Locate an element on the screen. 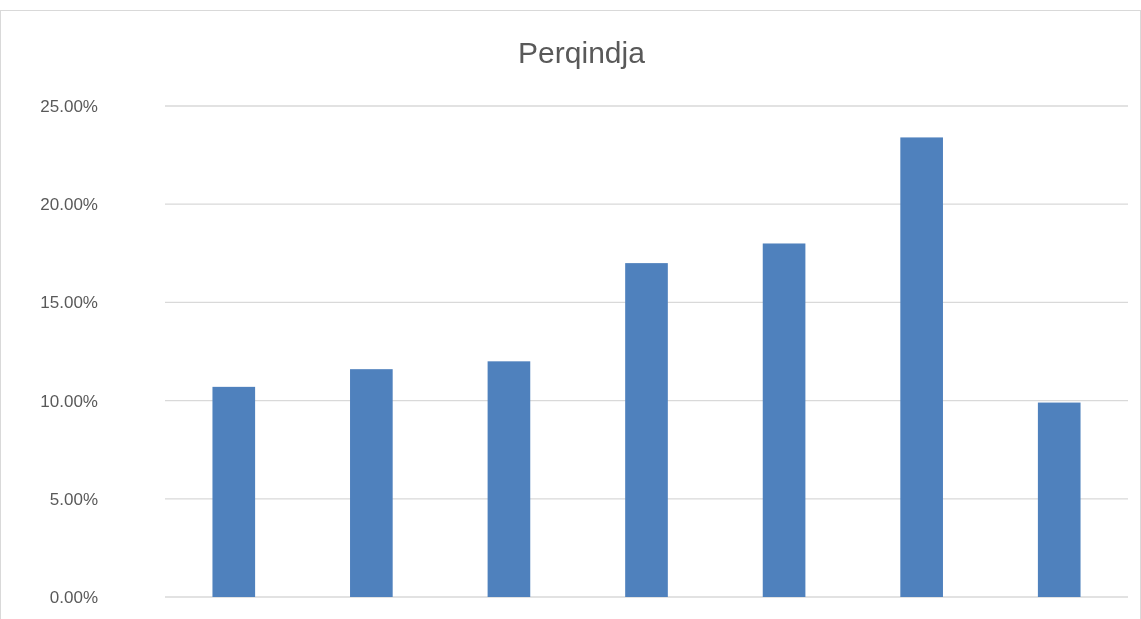 The width and height of the screenshot is (1141, 619). chart-title: Perqindja is located at coordinates (582, 52).